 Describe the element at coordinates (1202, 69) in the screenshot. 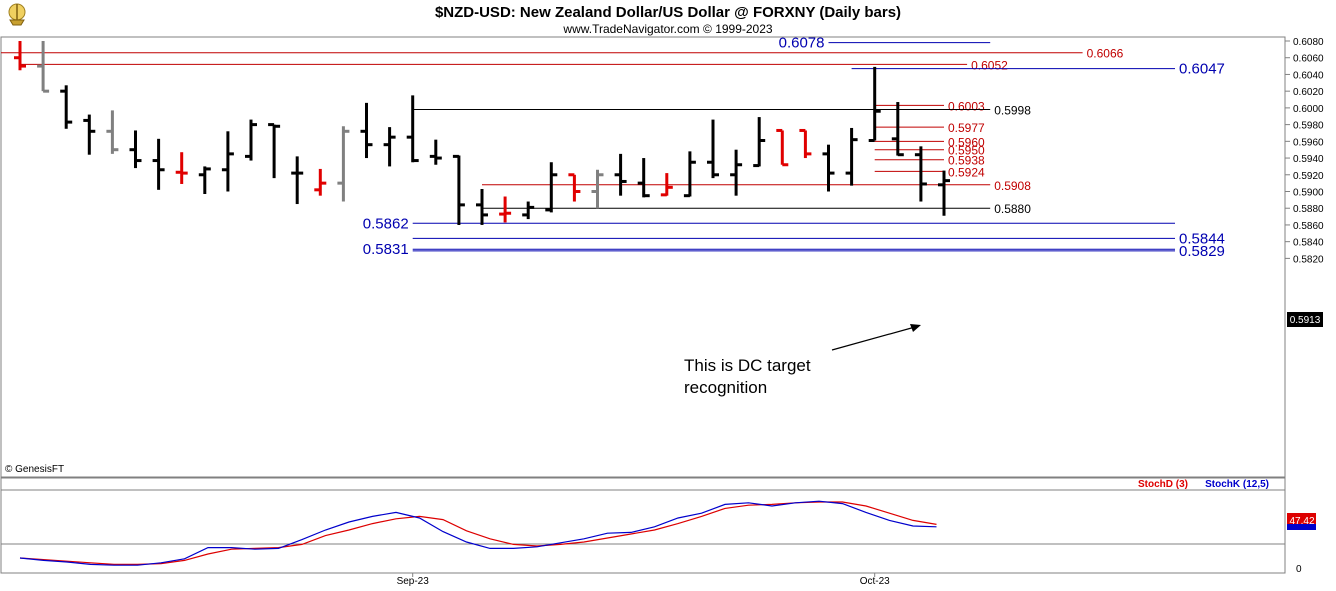

I see `level-label: 0.6047` at that location.